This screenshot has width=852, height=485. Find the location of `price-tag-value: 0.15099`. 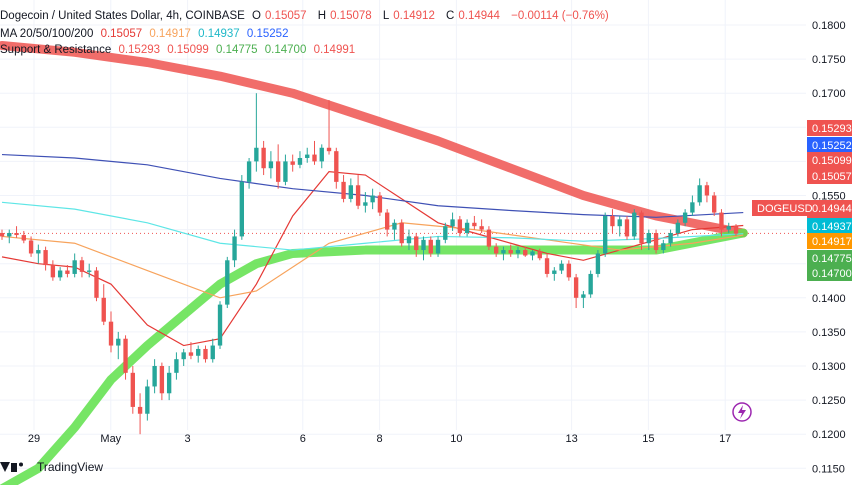

price-tag-value: 0.15099 is located at coordinates (832, 161).